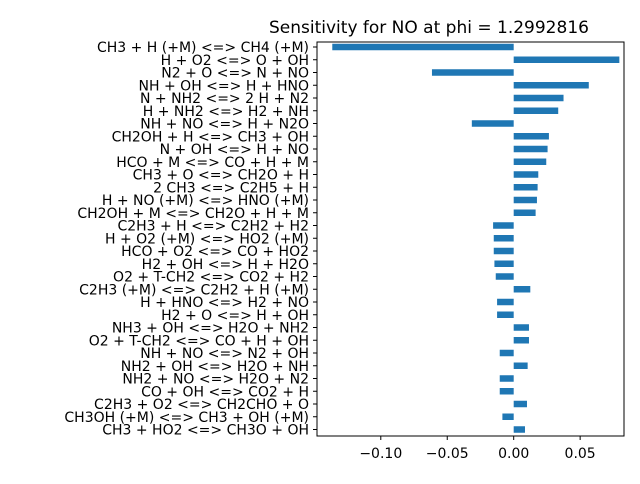 The height and width of the screenshot is (484, 640). I want to click on category-label: CH3 + H (+M) <=> CH4 (+M), so click(203, 48).